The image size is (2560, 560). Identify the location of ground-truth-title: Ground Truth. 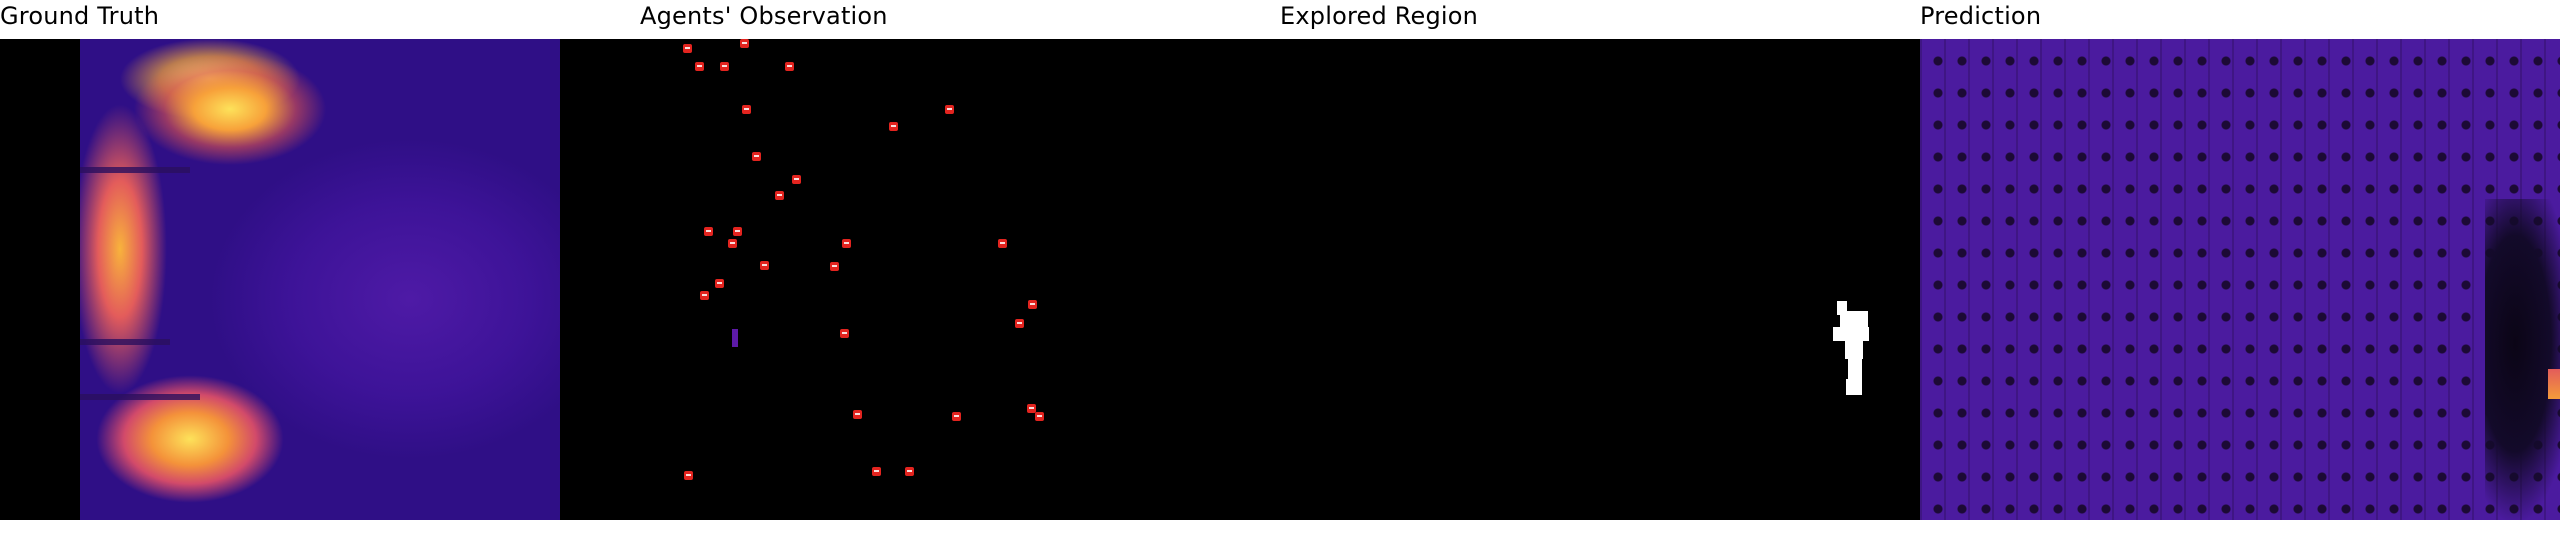
(80, 16).